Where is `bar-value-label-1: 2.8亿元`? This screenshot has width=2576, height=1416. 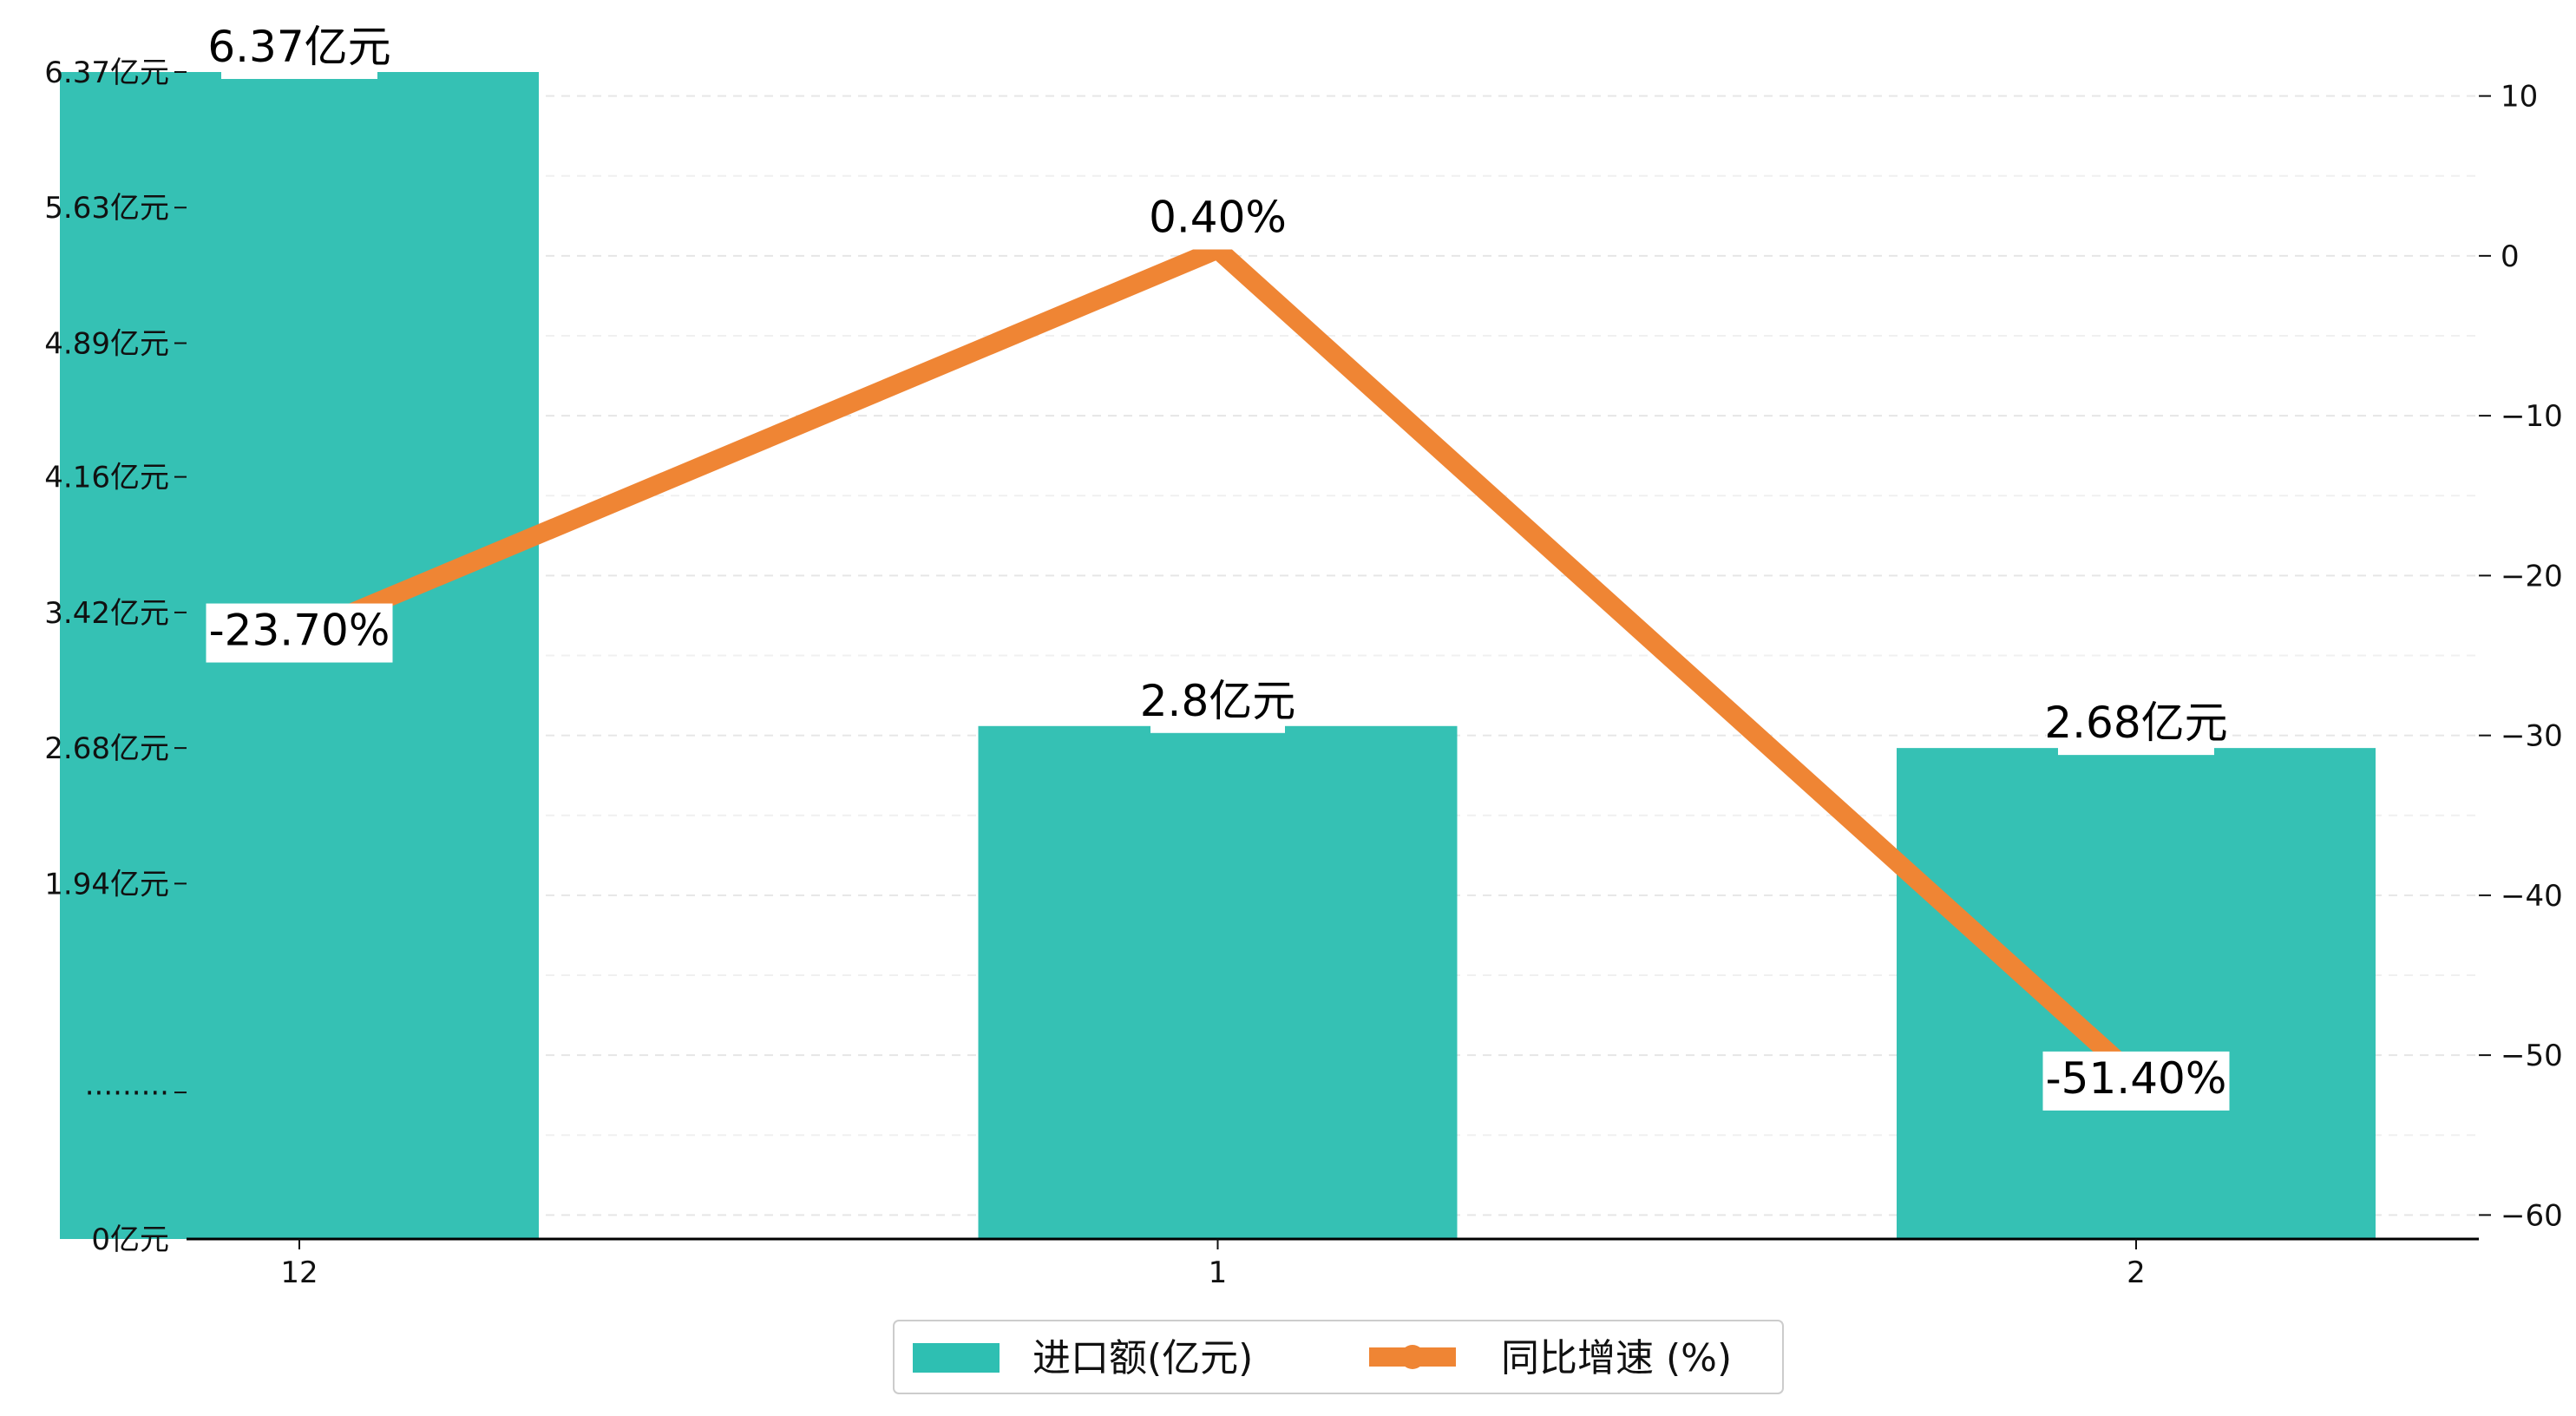 bar-value-label-1: 2.8亿元 is located at coordinates (1218, 701).